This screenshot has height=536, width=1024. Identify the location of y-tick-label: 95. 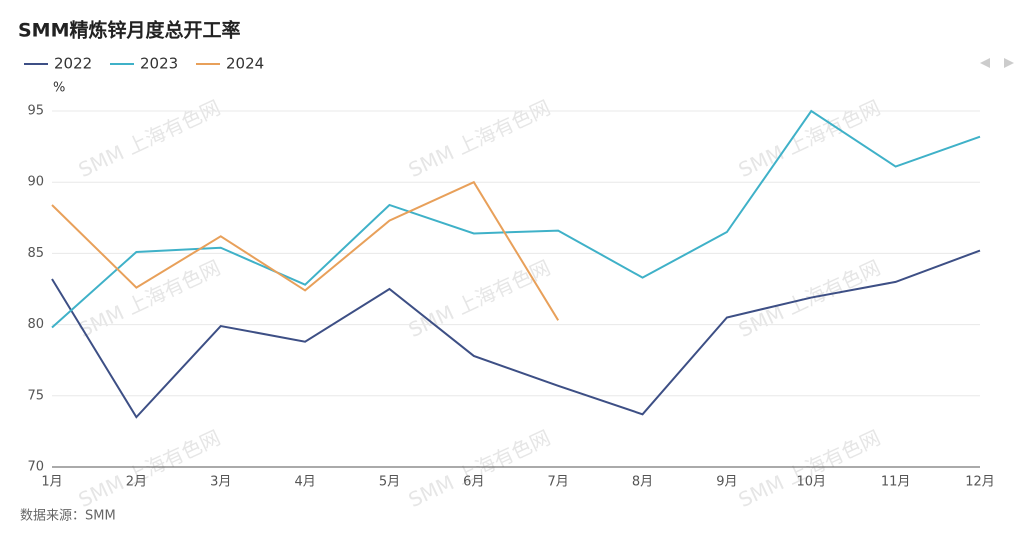
(35, 111).